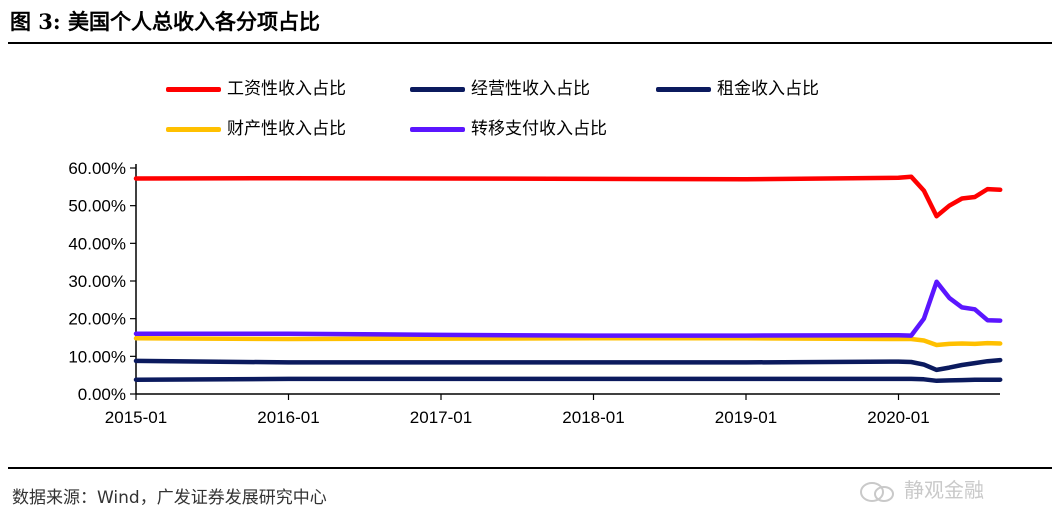 Image resolution: width=1060 pixels, height=517 pixels. I want to click on y-tick-label: 10.00%, so click(97, 356).